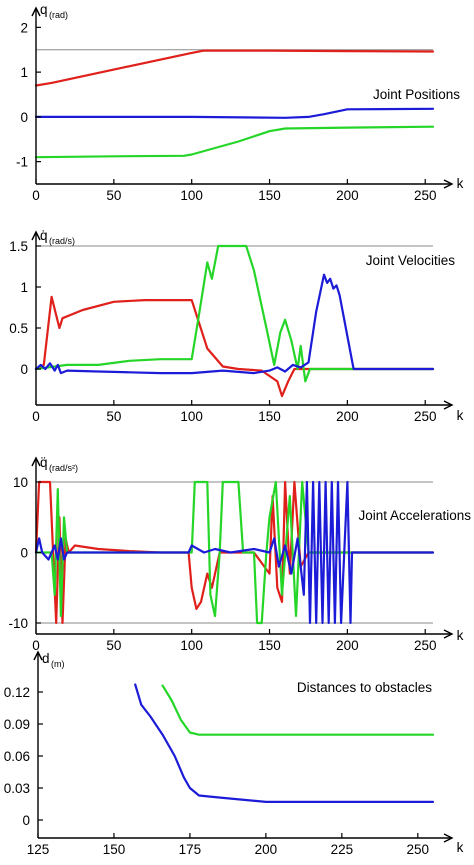 Image resolution: width=474 pixels, height=865 pixels. What do you see at coordinates (342, 849) in the screenshot?
I see `x-tick-label: 225` at bounding box center [342, 849].